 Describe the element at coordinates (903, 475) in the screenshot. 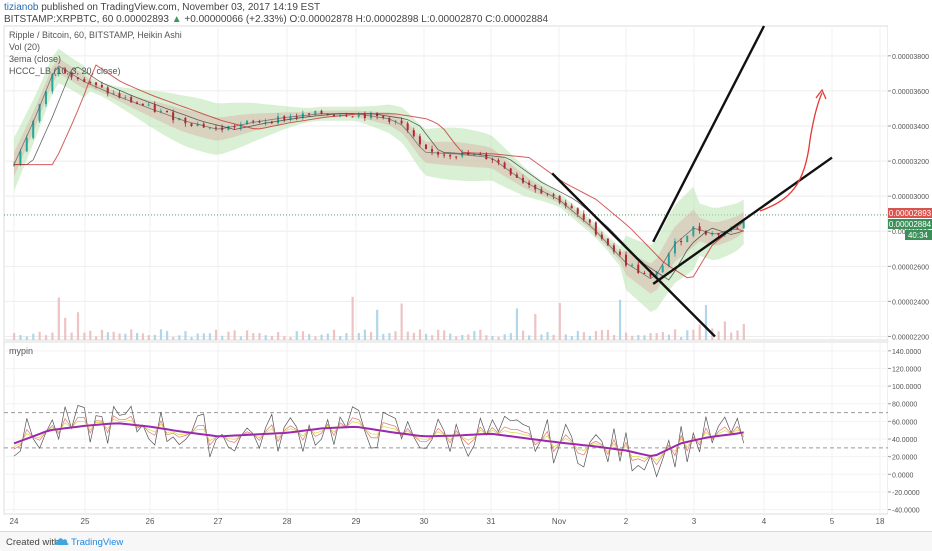

I see `osc-tick-label: 0.0000` at that location.